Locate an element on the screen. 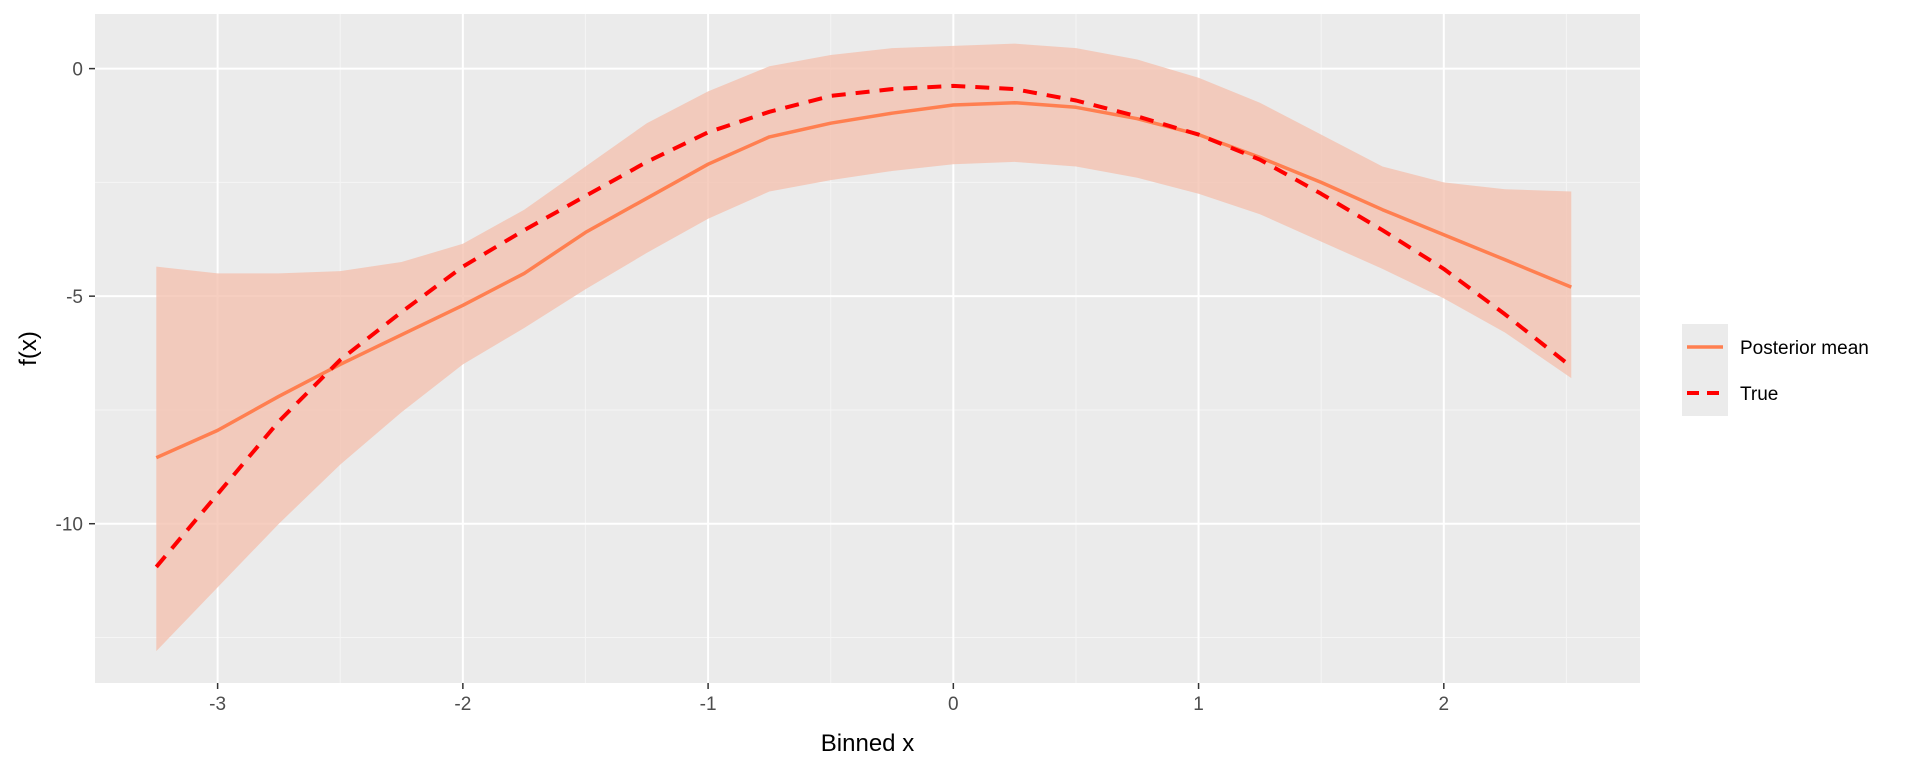  legend-label: Posterior mean is located at coordinates (1804, 348).